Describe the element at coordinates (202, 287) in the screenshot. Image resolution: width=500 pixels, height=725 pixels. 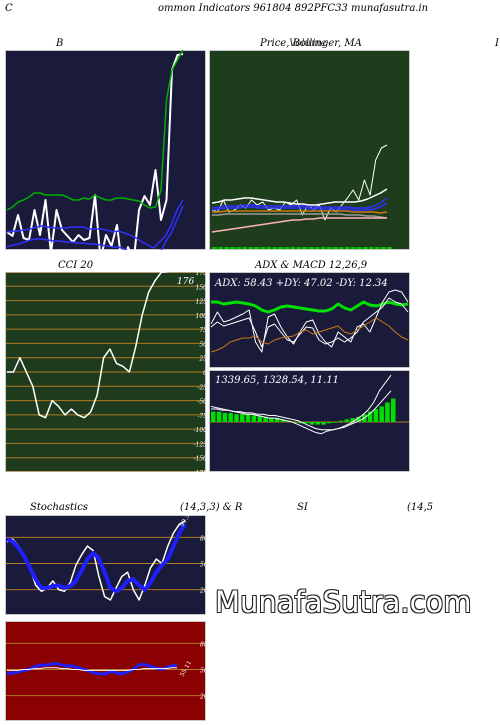
I see `cci-tick-label: 150` at that location.